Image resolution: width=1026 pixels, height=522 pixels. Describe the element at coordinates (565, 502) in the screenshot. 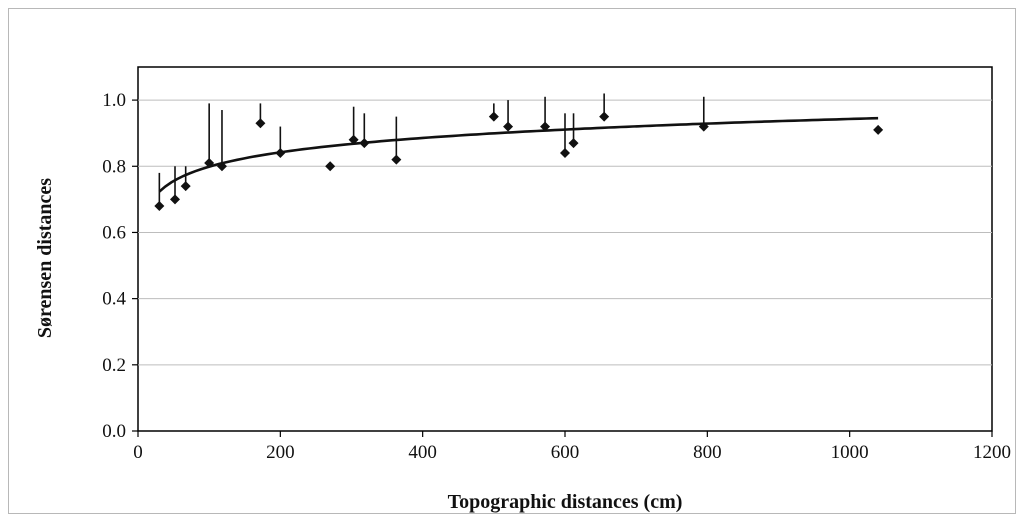

I see `x-axis-title: Topographic distances (cm)` at that location.